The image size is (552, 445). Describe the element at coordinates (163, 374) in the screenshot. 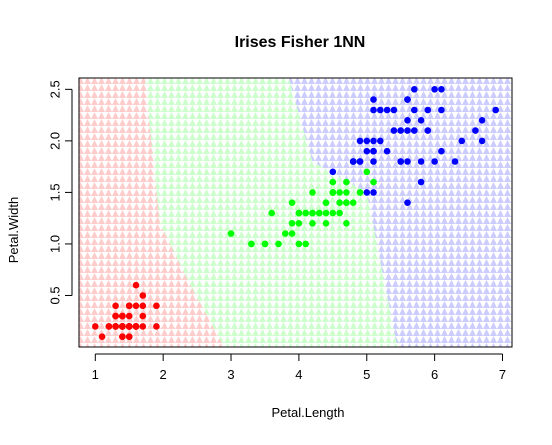

I see `x-tick-label-1: 2` at that location.